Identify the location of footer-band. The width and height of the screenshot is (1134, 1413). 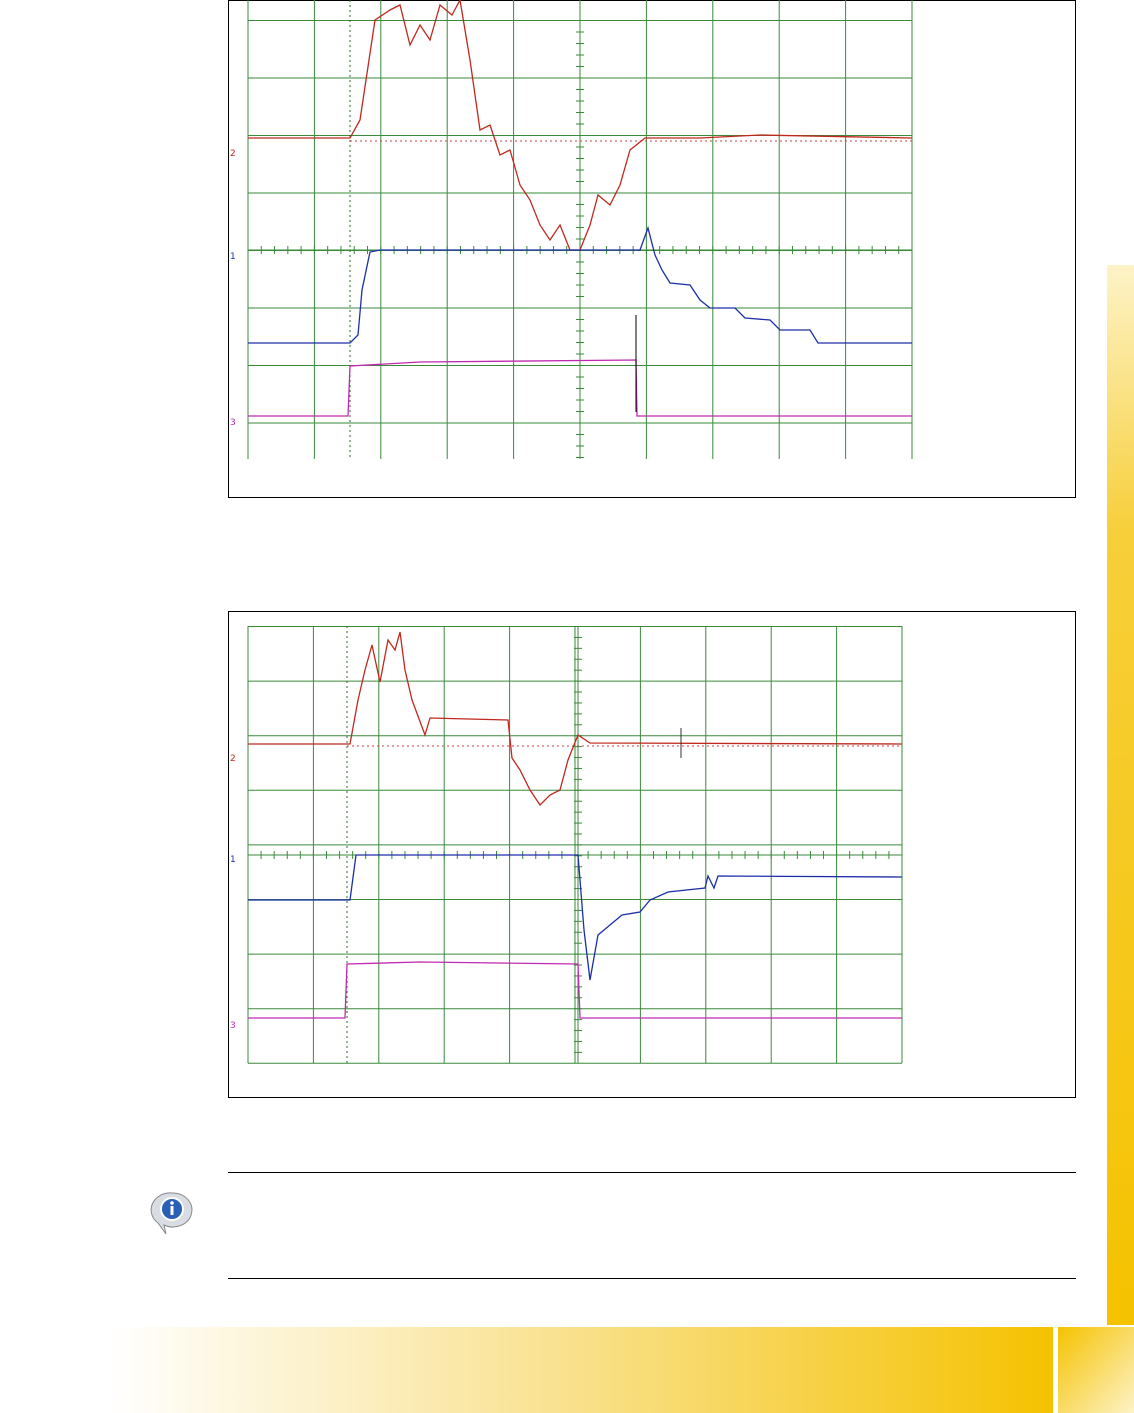
(580, 1370).